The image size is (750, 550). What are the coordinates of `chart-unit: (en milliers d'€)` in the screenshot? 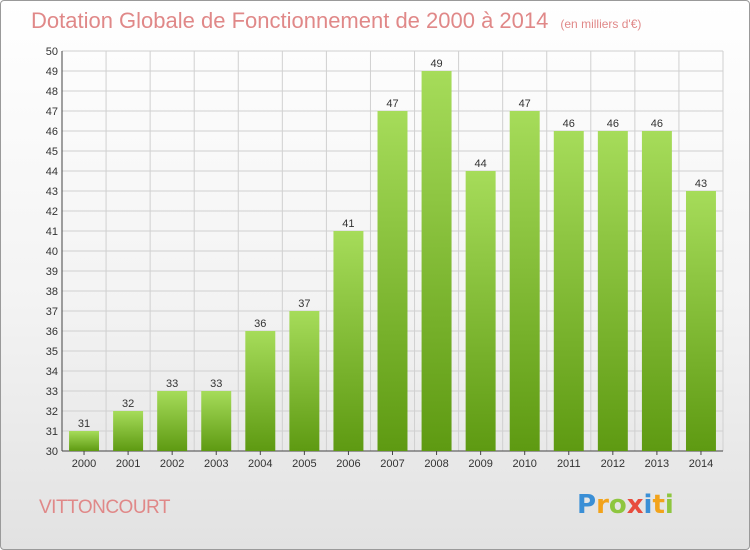 It's located at (601, 24).